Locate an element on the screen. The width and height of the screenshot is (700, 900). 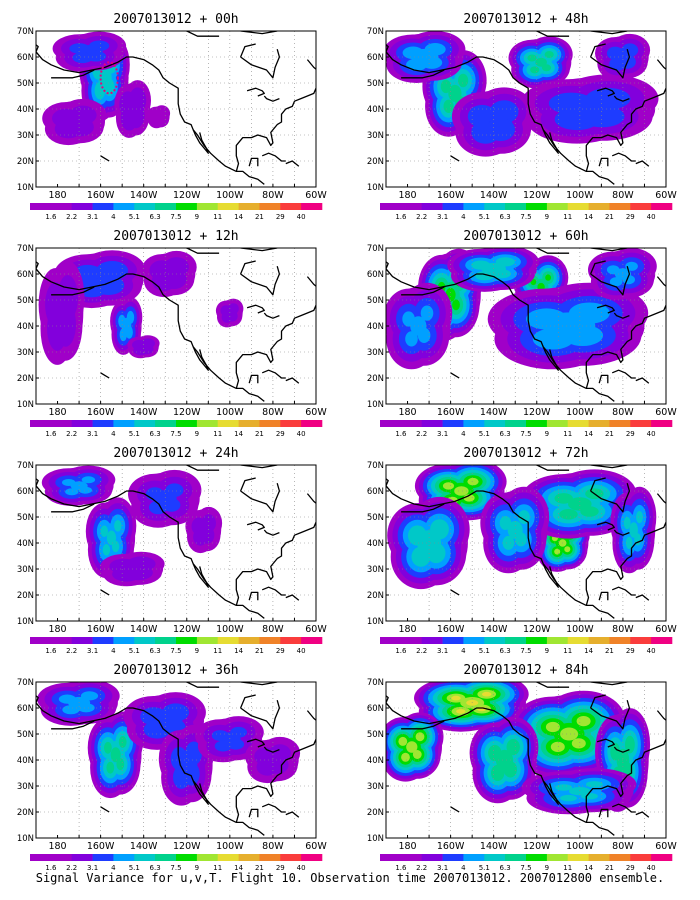
lat-tick-label: 40N is located at coordinates (375, 544).